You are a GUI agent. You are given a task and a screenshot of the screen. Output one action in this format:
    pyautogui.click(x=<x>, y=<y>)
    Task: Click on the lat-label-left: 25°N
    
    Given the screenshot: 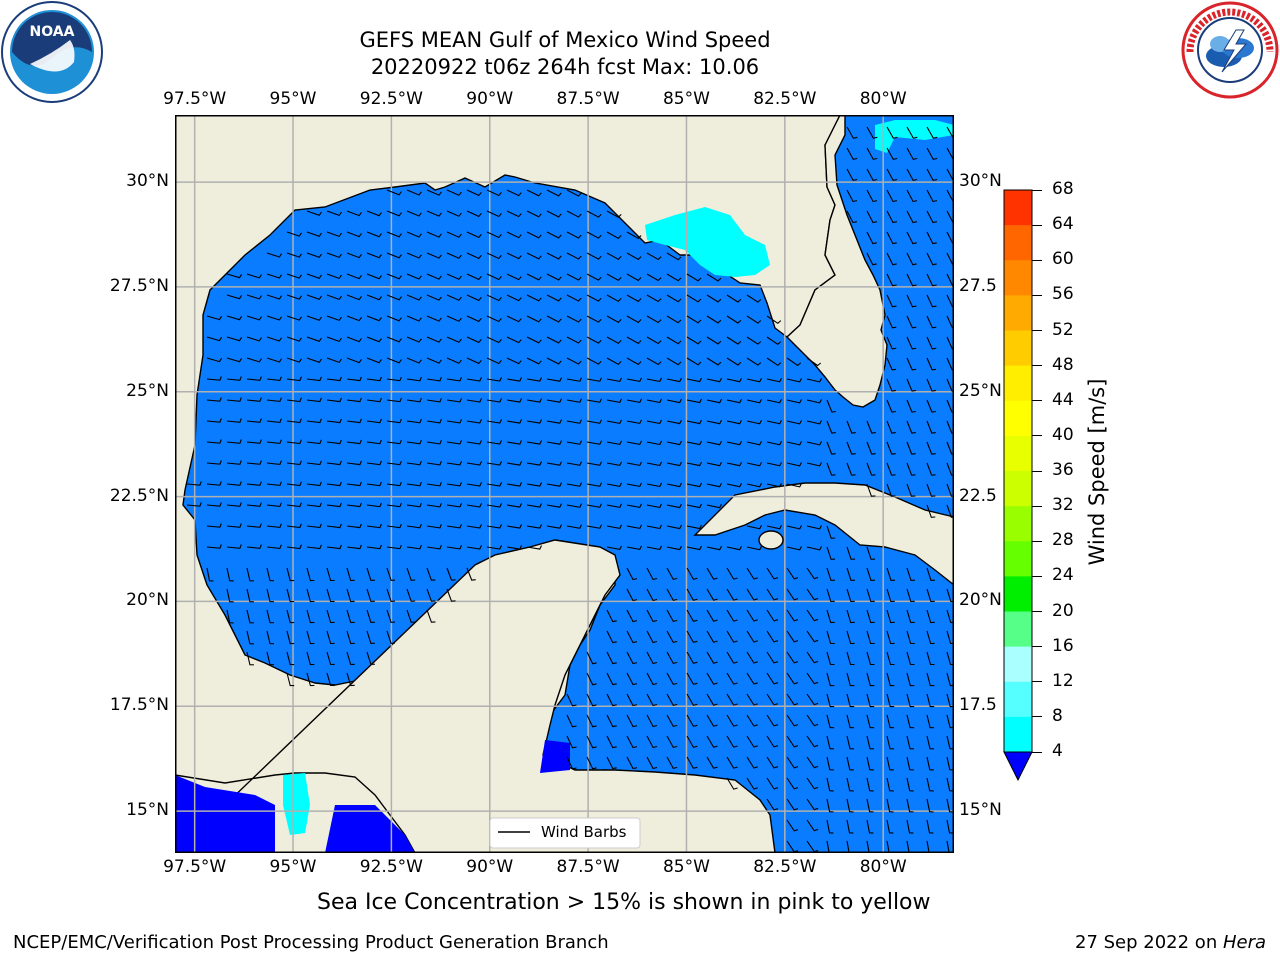 What is the action you would take?
    pyautogui.click(x=147, y=390)
    